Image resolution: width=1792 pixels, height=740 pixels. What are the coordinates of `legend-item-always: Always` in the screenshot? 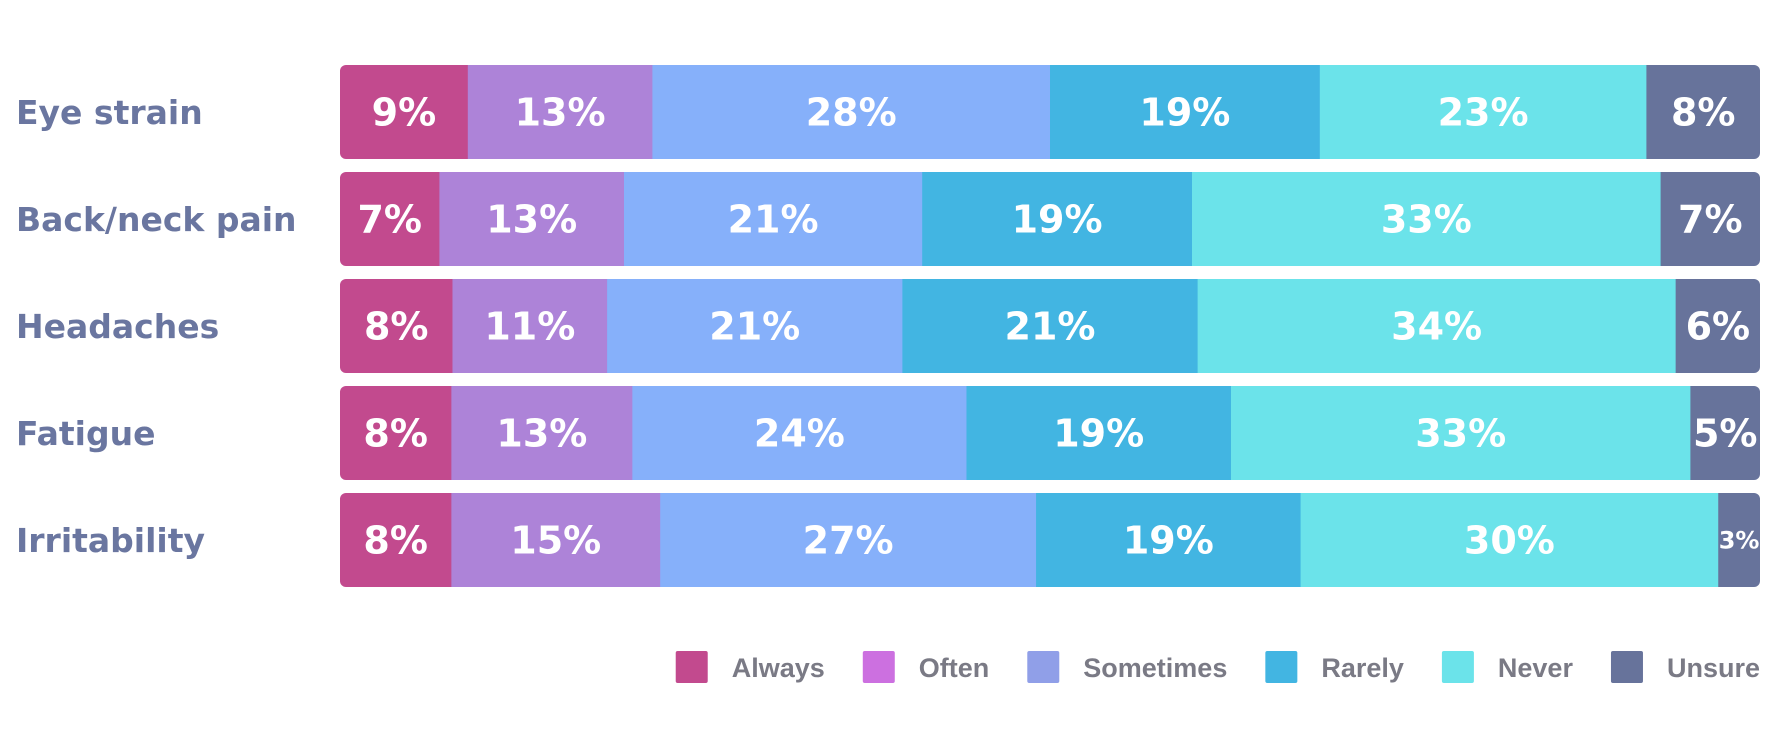 It's located at (750, 667).